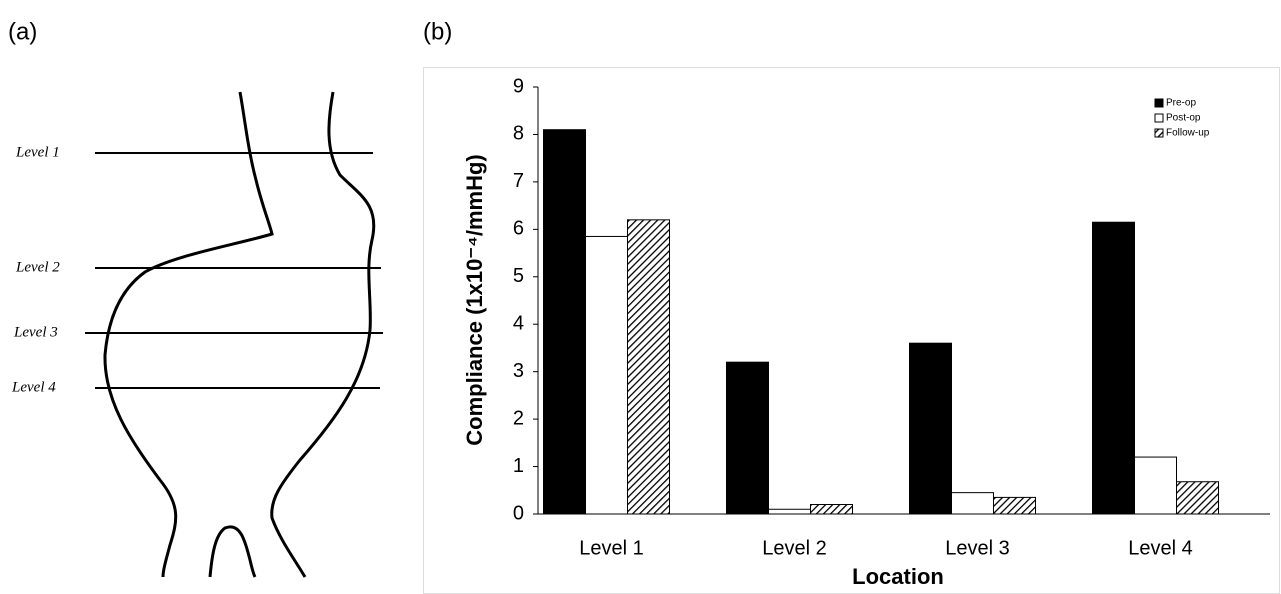  What do you see at coordinates (518, 324) in the screenshot?
I see `y-tick-label: 4` at bounding box center [518, 324].